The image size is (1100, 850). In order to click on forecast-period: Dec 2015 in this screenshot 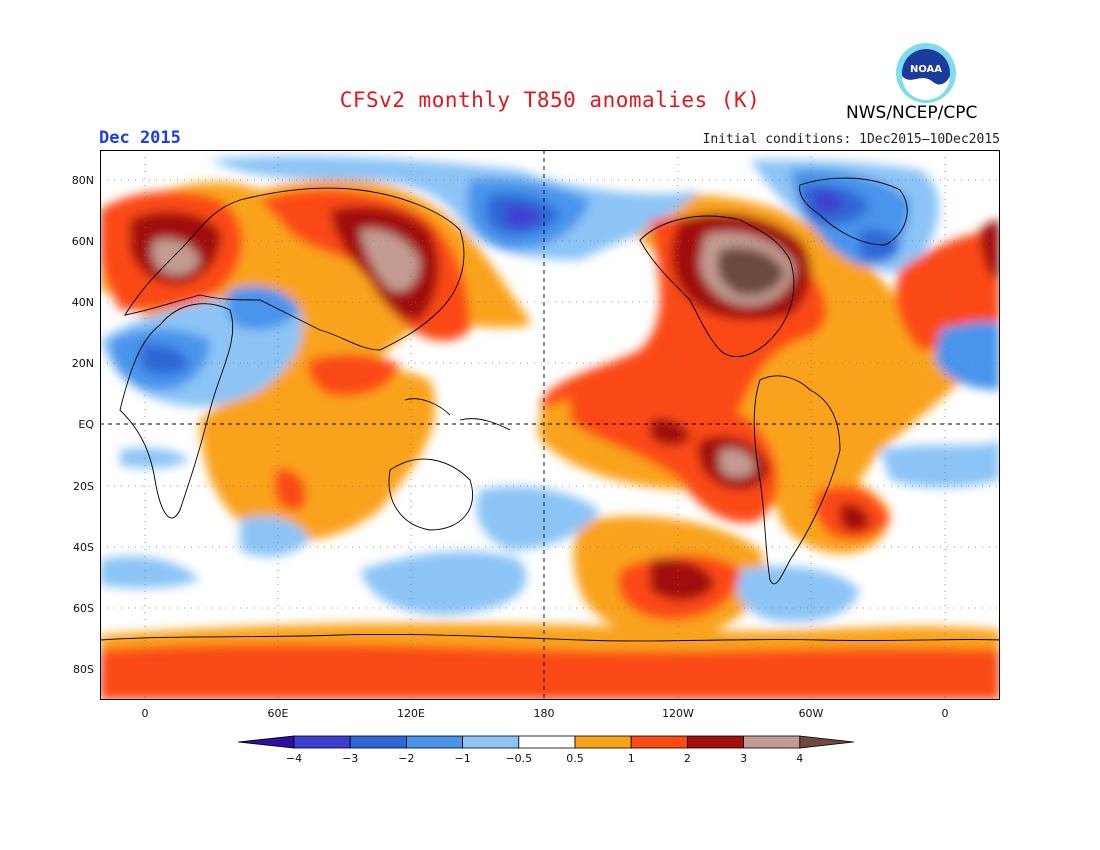, I will do `click(140, 138)`.